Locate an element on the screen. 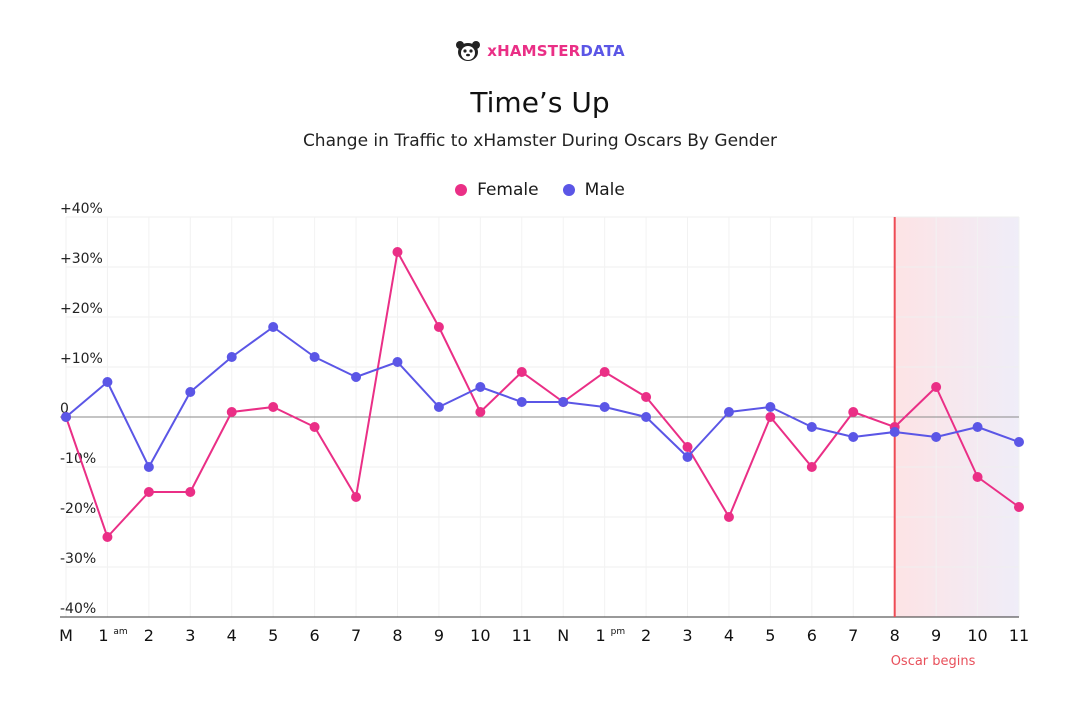 The image size is (1080, 726). legend-item-female: Female is located at coordinates (497, 190).